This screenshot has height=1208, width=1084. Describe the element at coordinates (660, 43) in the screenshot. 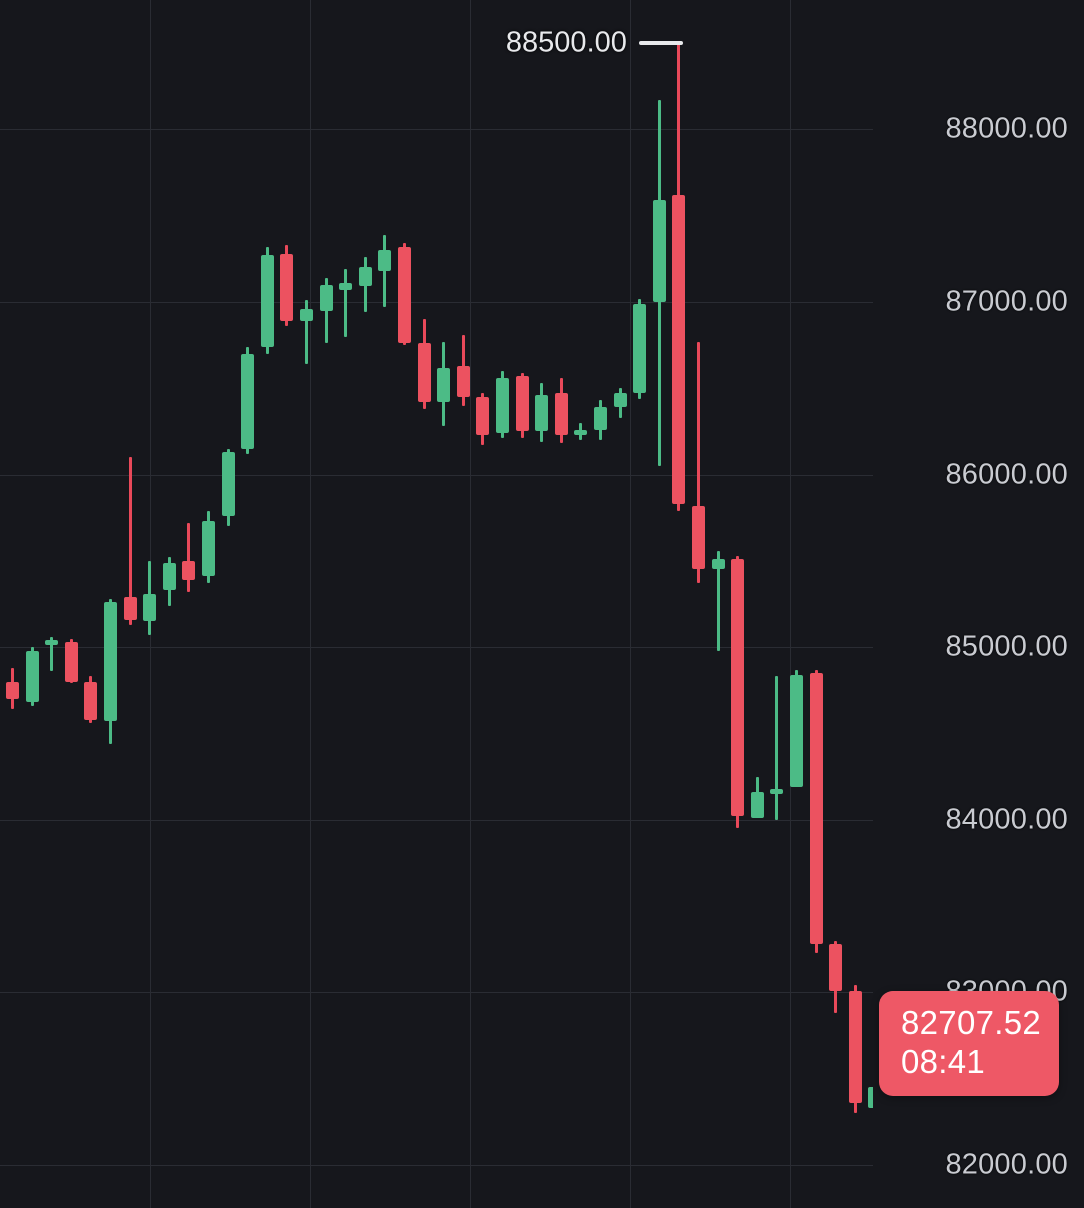

I see `period-high-marker` at that location.